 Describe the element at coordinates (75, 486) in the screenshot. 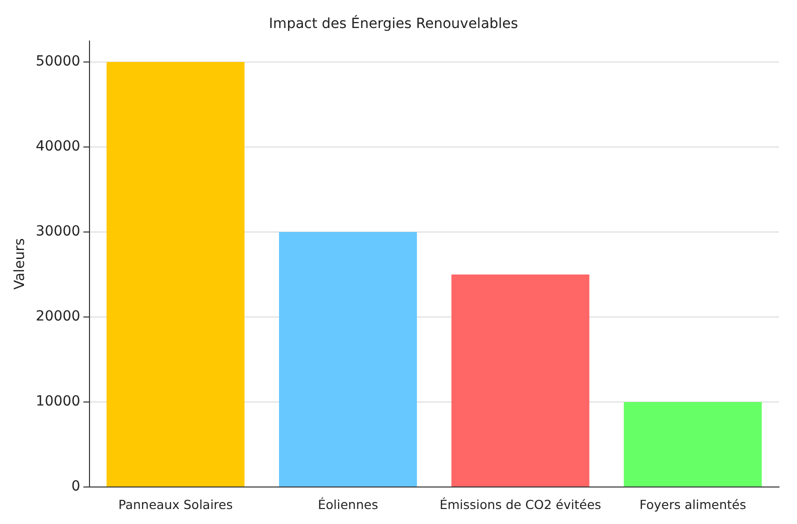

I see `y-tick-label: 0` at that location.